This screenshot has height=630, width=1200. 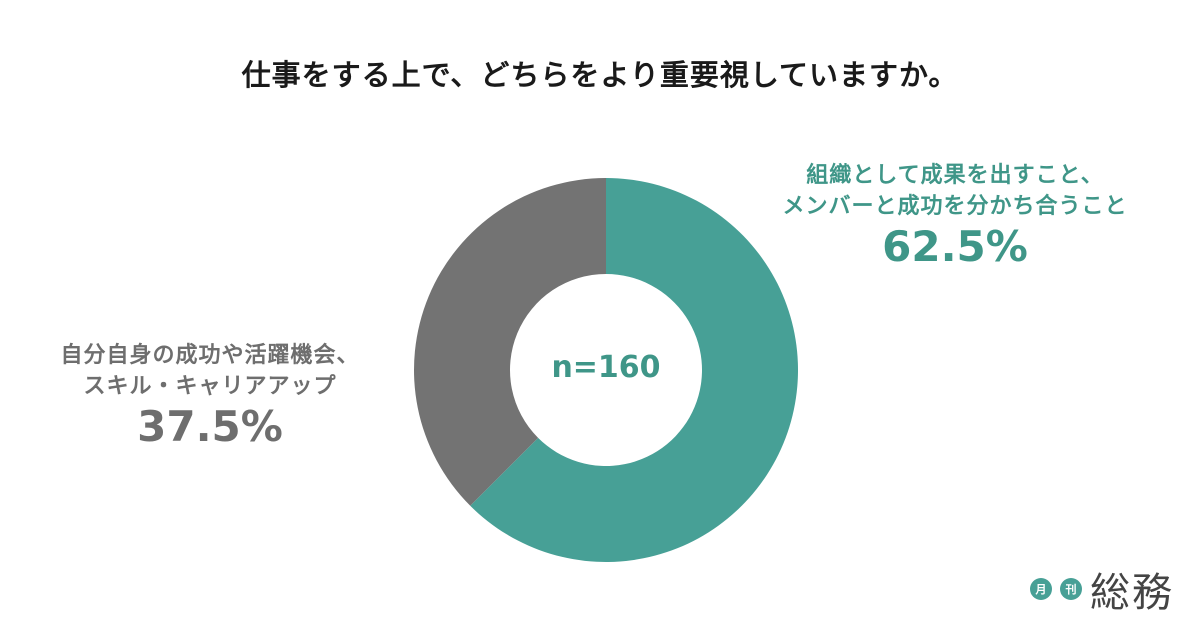 What do you see at coordinates (1132, 593) in the screenshot?
I see `logo-text: 総務` at bounding box center [1132, 593].